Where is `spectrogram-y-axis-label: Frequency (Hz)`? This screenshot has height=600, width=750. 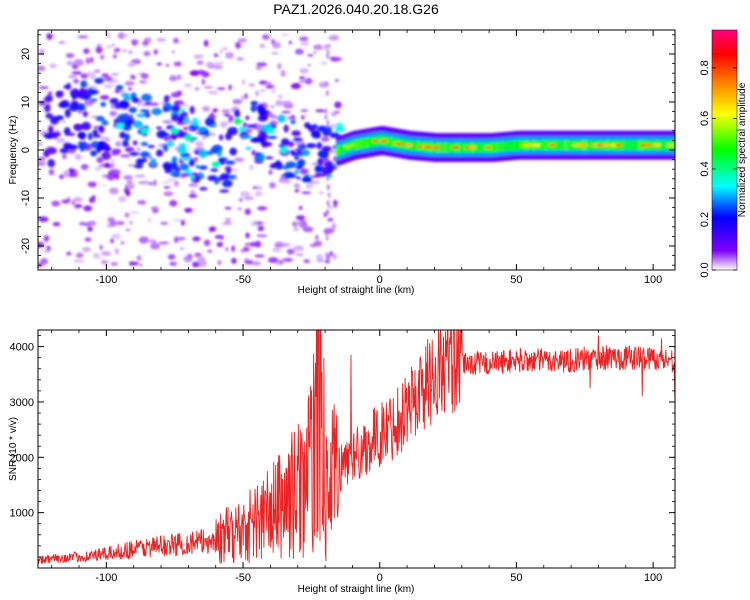 spectrogram-y-axis-label: Frequency (Hz) is located at coordinates (13, 150).